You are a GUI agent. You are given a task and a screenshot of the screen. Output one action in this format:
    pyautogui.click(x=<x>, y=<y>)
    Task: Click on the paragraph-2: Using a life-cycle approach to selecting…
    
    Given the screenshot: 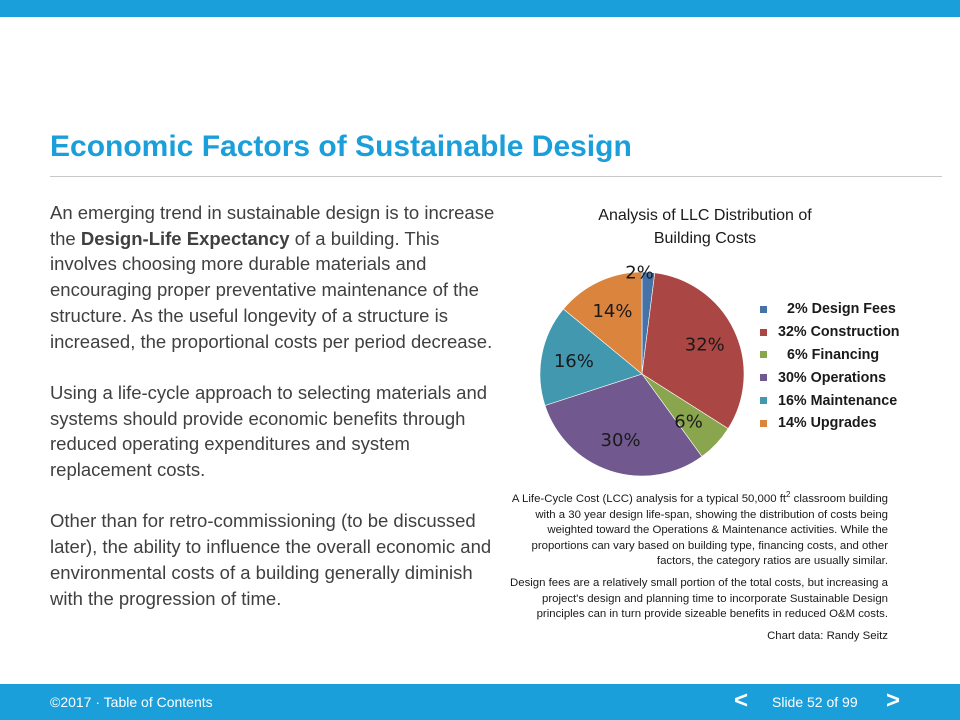 What is the action you would take?
    pyautogui.click(x=269, y=431)
    